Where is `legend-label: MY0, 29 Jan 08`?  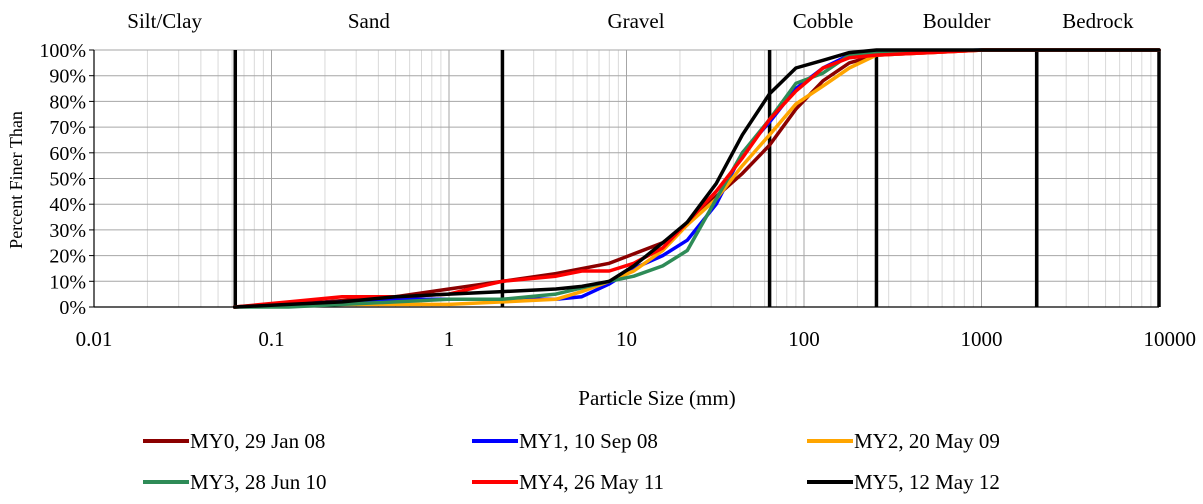
legend-label: MY0, 29 Jan 08 is located at coordinates (257, 441).